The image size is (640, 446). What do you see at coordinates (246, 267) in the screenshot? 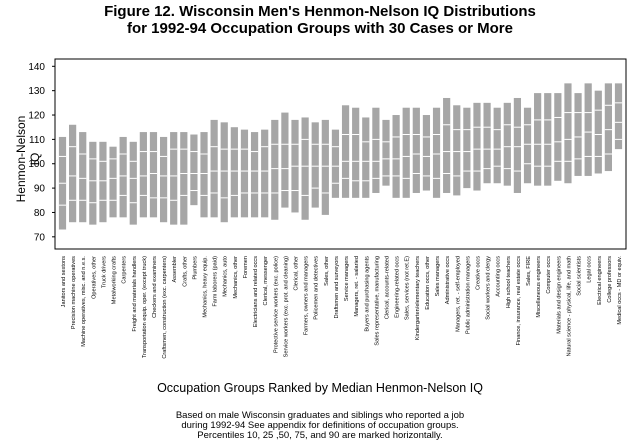
I see `x-tick-label: Foremen` at bounding box center [246, 267].